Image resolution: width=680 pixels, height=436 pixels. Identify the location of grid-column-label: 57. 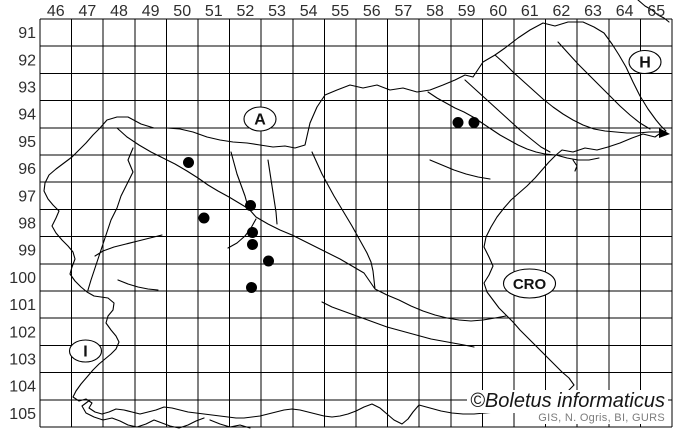
(404, 11).